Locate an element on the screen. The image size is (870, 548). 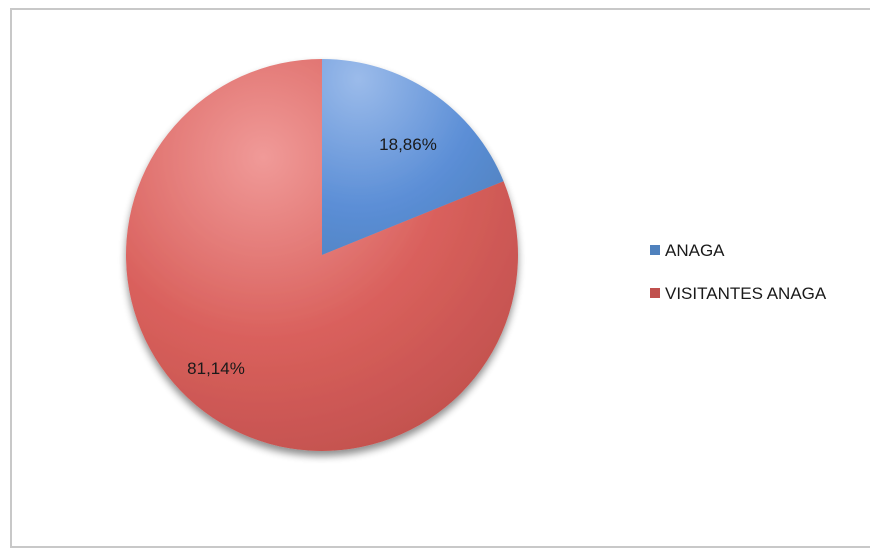
legend-label-visitantes-anaga: VISITANTES ANAGA is located at coordinates (746, 293).